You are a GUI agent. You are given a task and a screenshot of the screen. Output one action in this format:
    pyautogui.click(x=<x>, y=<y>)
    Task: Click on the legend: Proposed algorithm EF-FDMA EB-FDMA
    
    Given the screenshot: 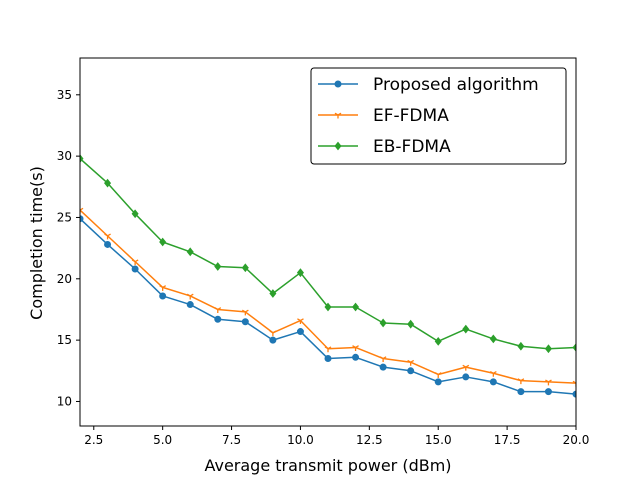 What is the action you would take?
    pyautogui.click(x=438, y=116)
    